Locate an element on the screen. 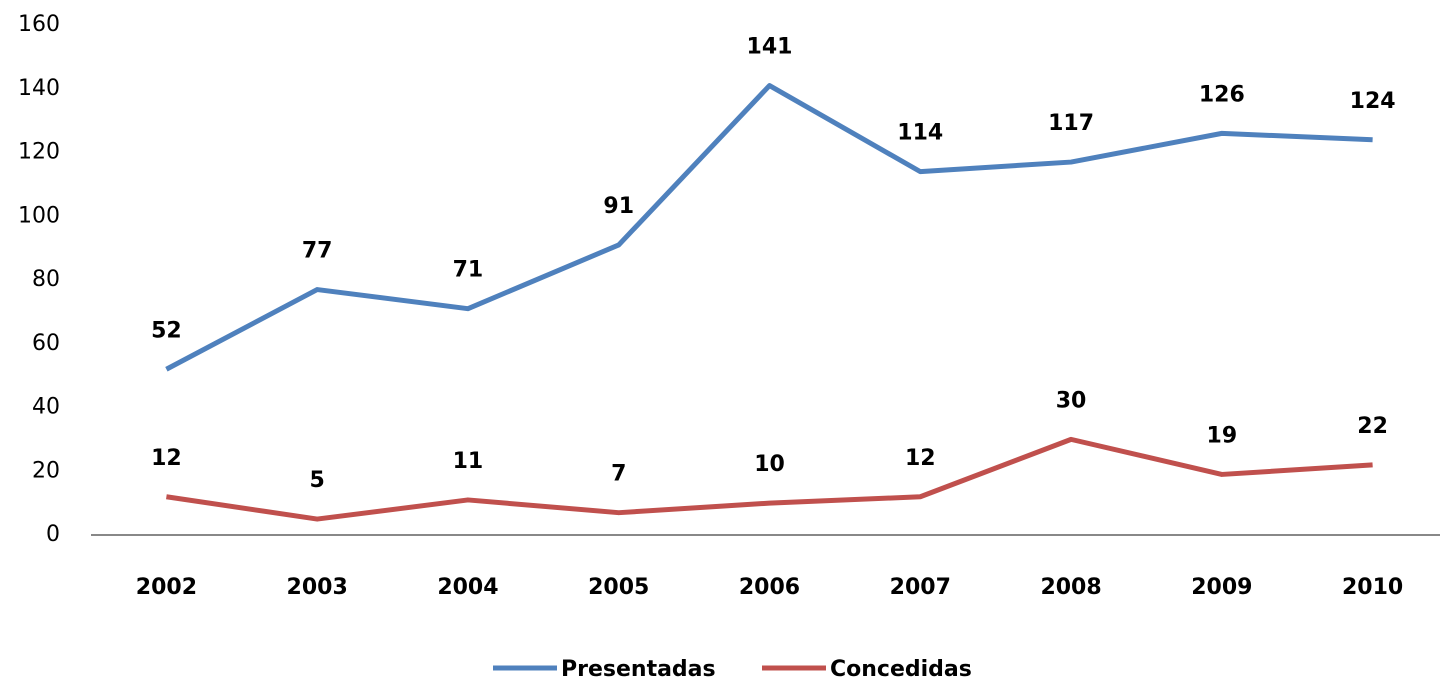 Image resolution: width=1448 pixels, height=687 pixels. data-label: 10 is located at coordinates (769, 464).